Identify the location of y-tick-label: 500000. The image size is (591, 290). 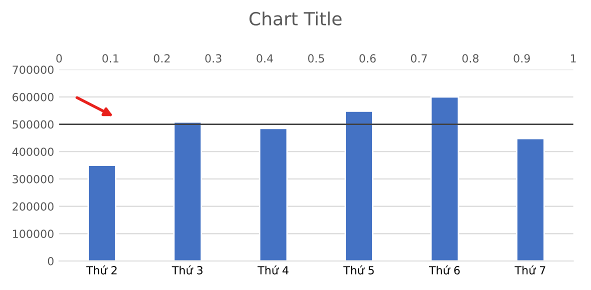
(33, 124).